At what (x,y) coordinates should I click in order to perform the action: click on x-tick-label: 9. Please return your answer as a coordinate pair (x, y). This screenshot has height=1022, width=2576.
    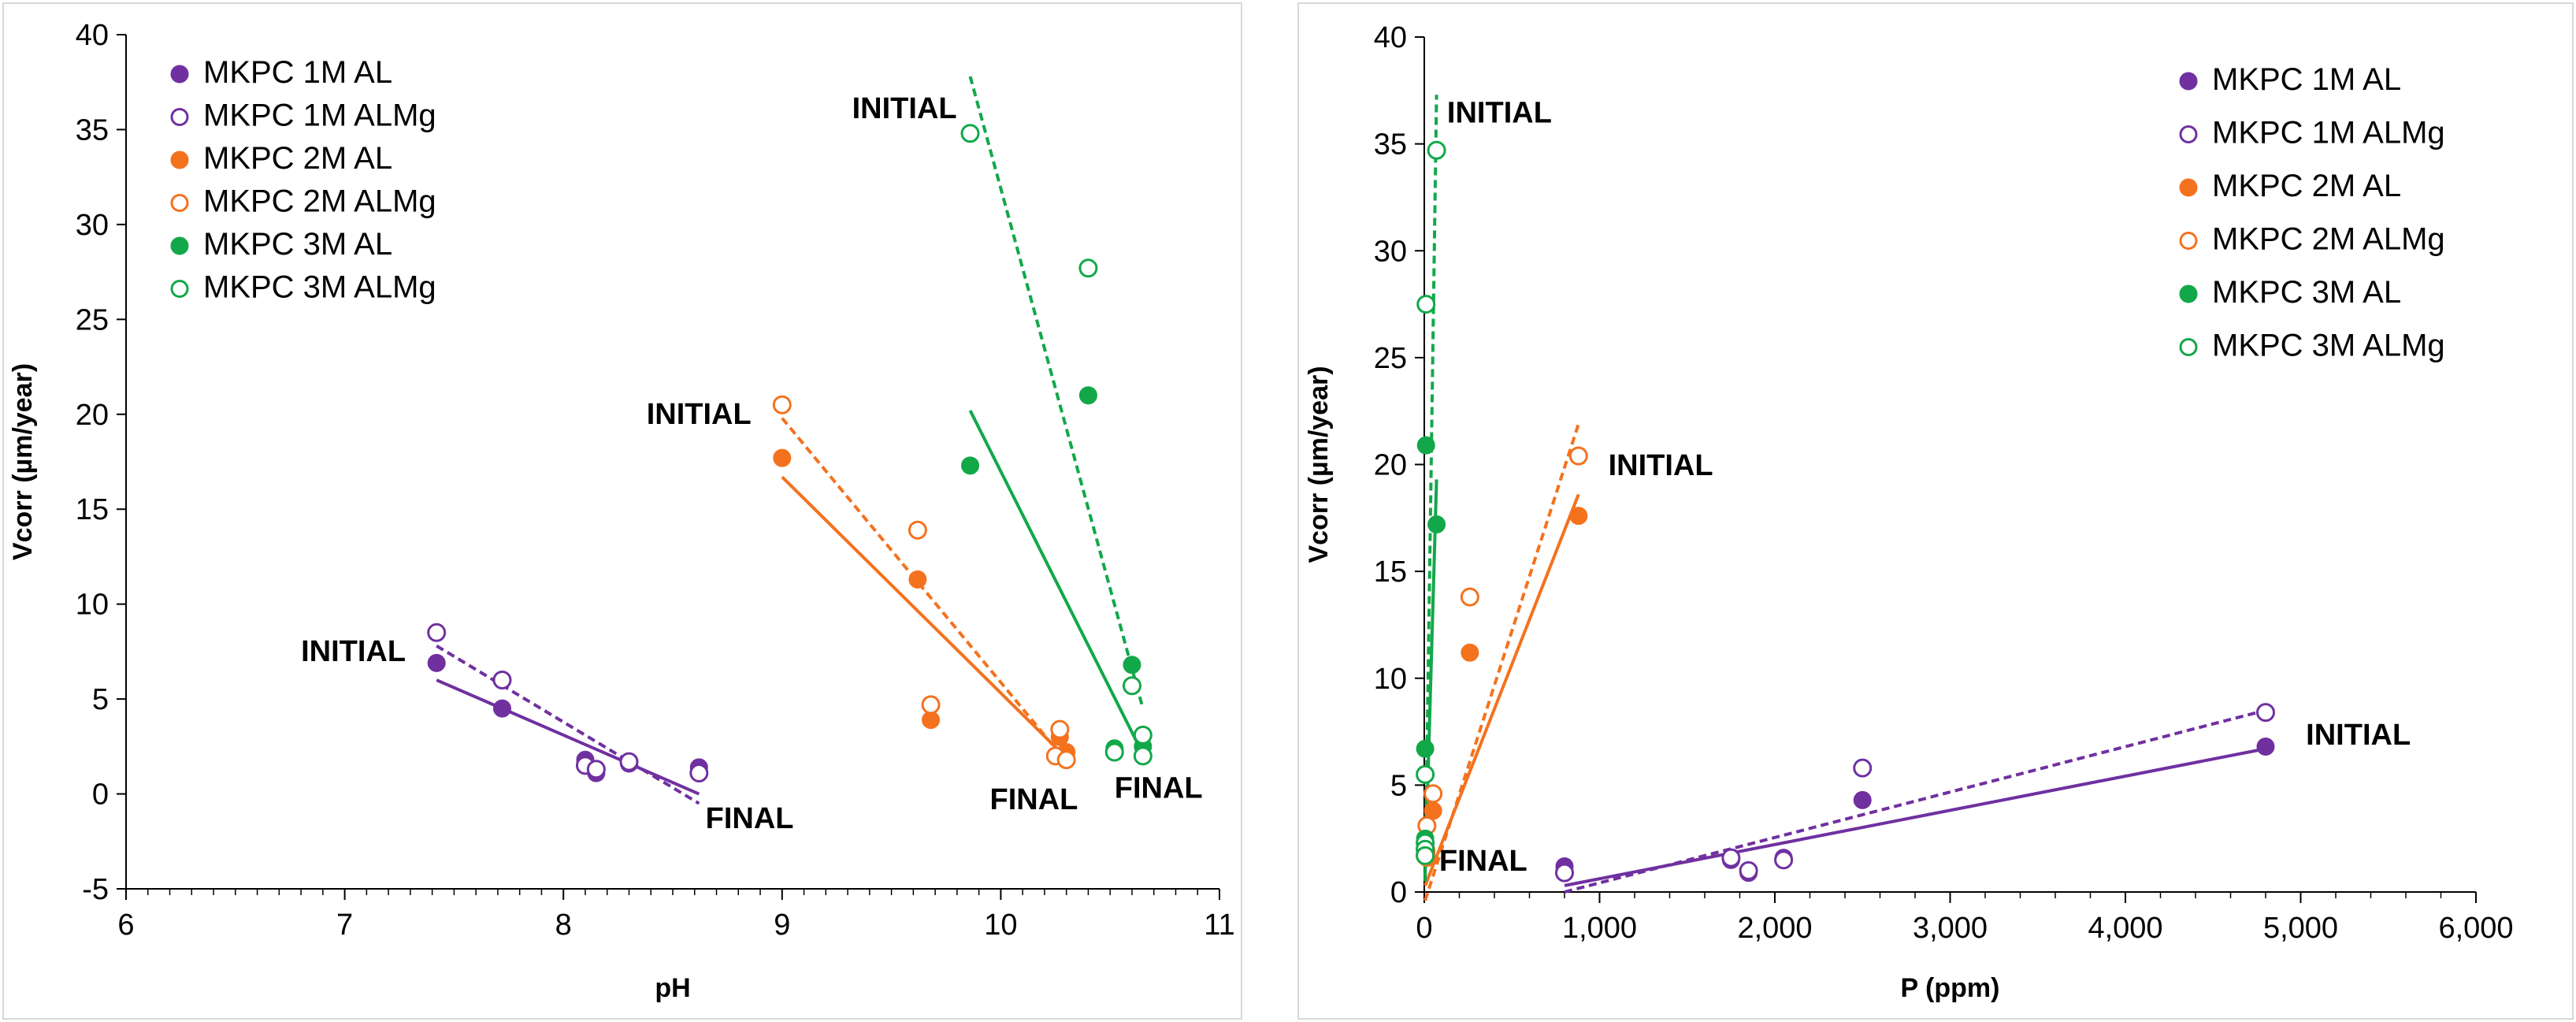
    Looking at the image, I should click on (782, 925).